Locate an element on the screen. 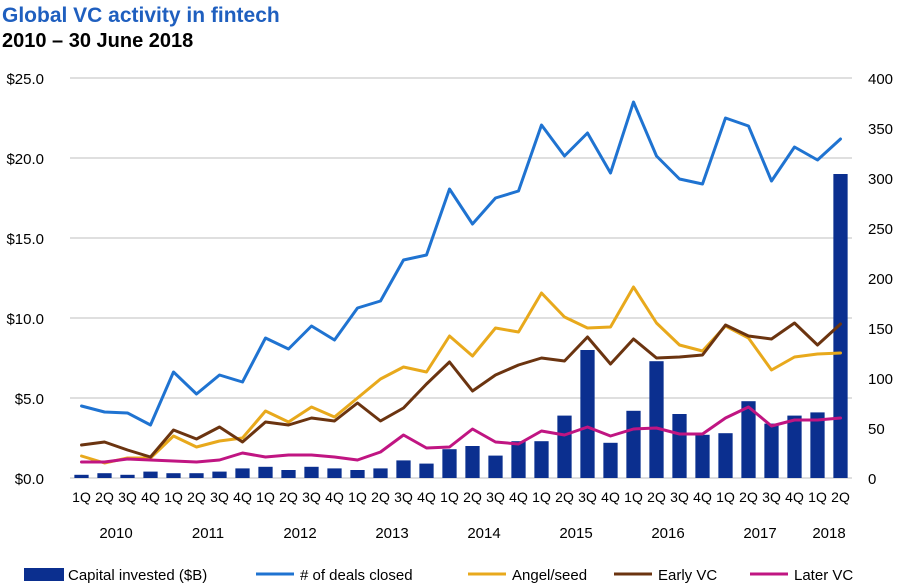  y-left-tick-label: $0.0 is located at coordinates (29, 479).